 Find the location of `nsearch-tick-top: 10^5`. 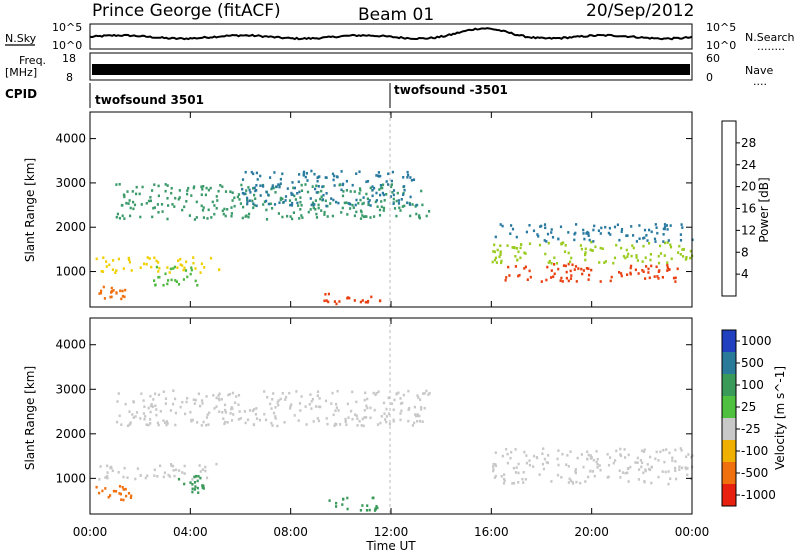

nsearch-tick-top: 10^5 is located at coordinates (721, 27).